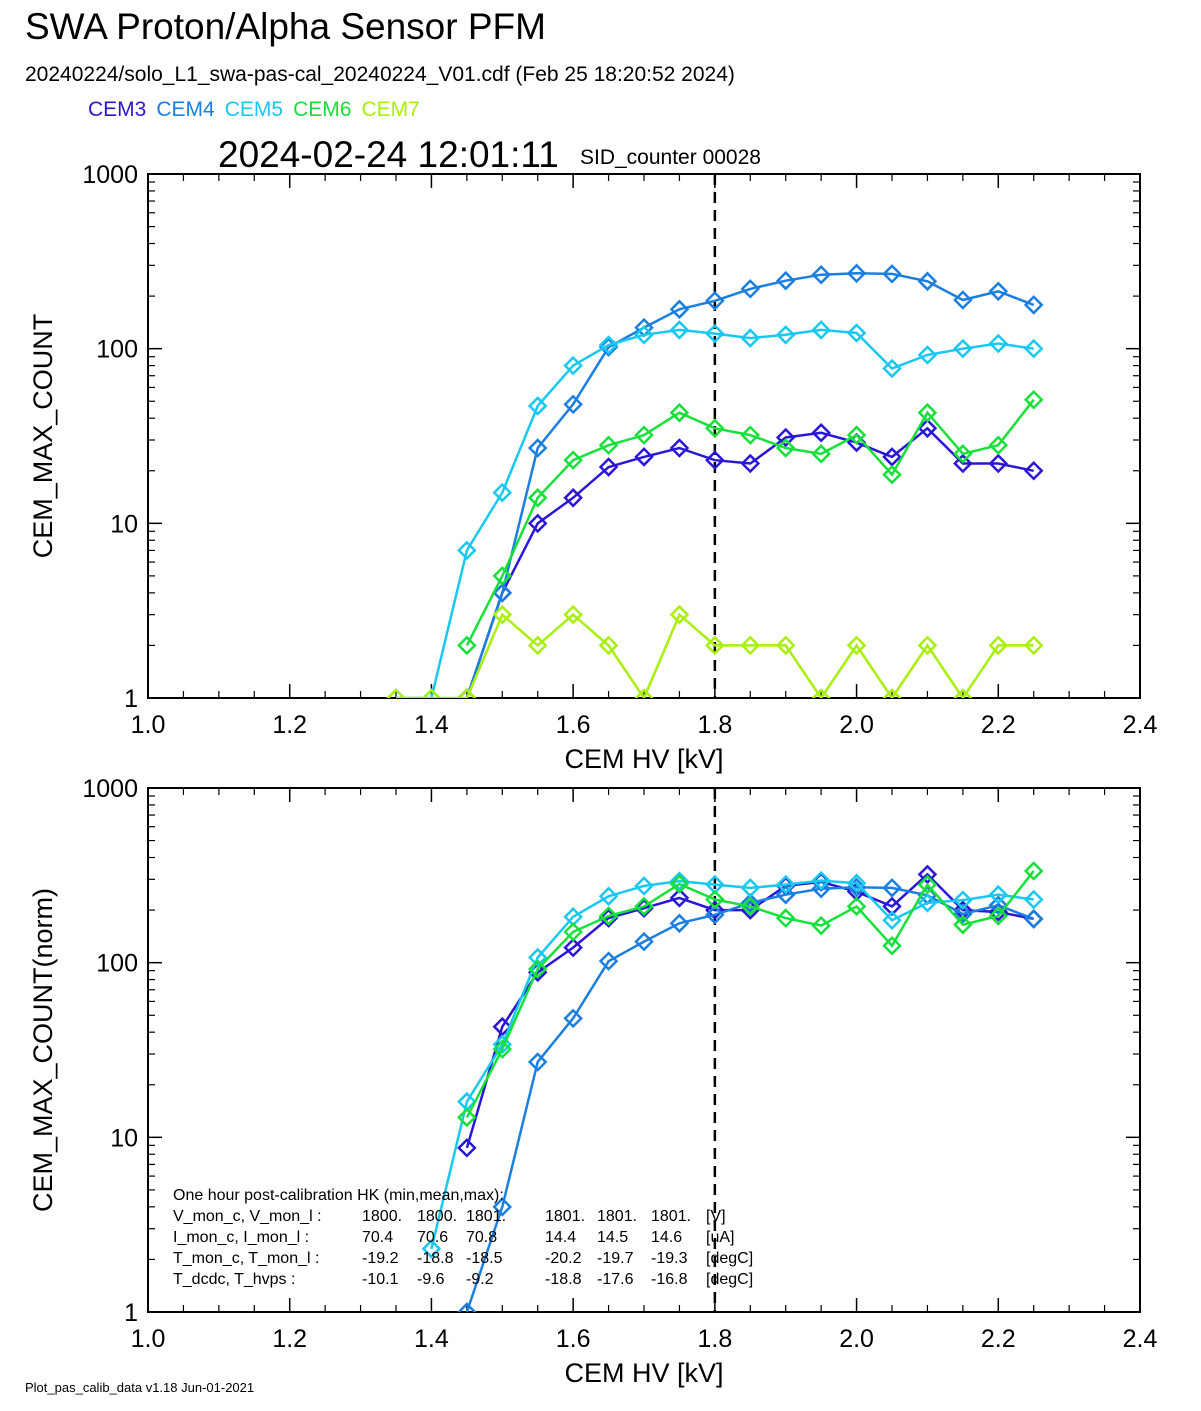 This screenshot has width=1201, height=1411. I want to click on legend-entry-cem6: CEM6, so click(322, 109).